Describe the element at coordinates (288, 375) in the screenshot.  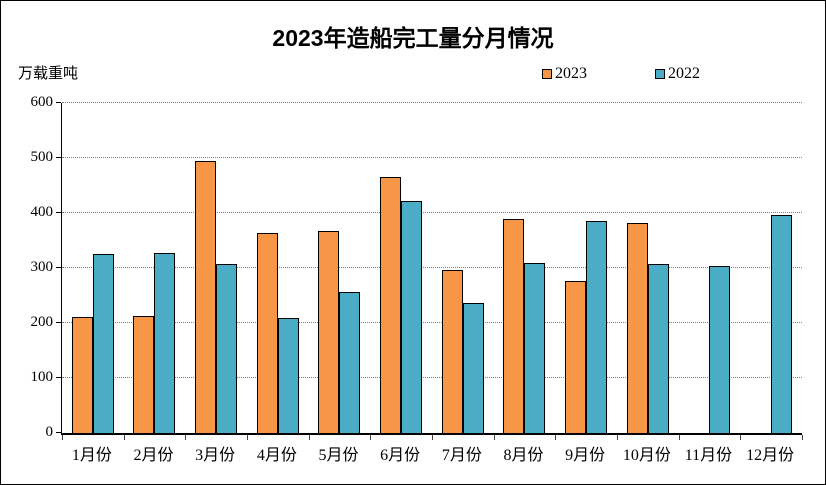
I see `bar-2022-4月份` at that location.